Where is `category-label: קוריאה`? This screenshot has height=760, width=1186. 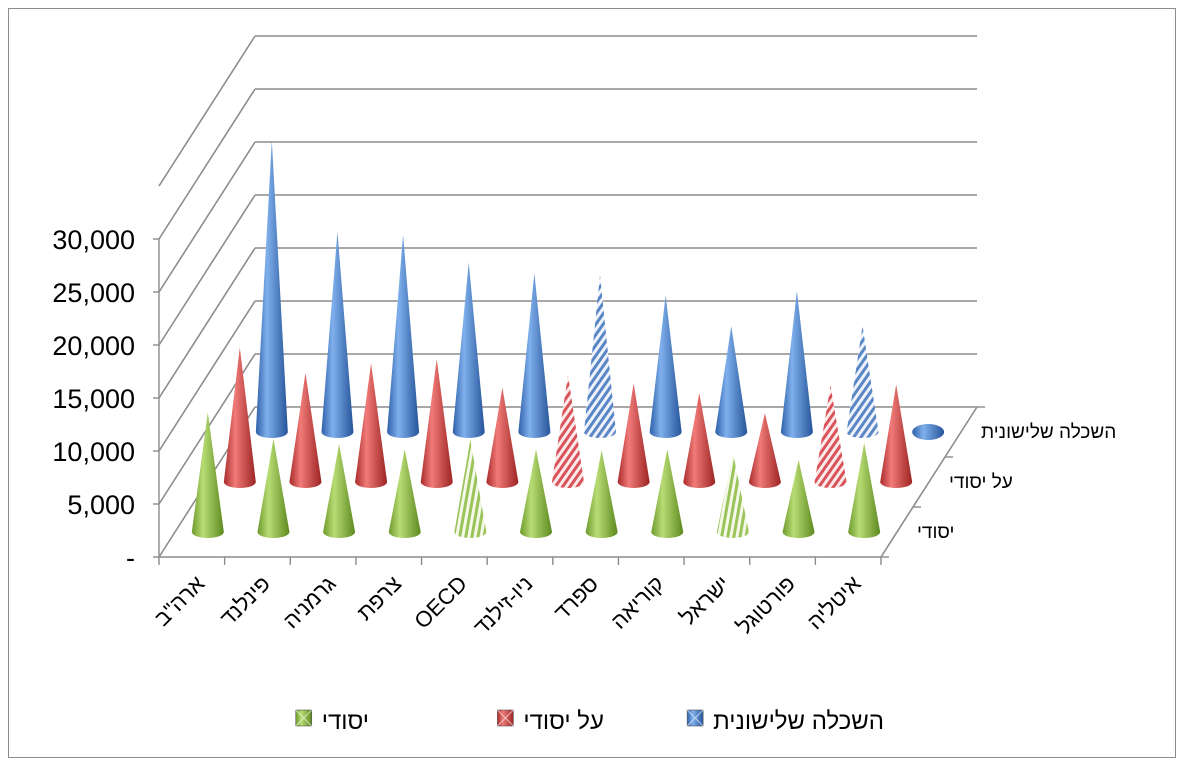 category-label: קוריאה is located at coordinates (637, 602).